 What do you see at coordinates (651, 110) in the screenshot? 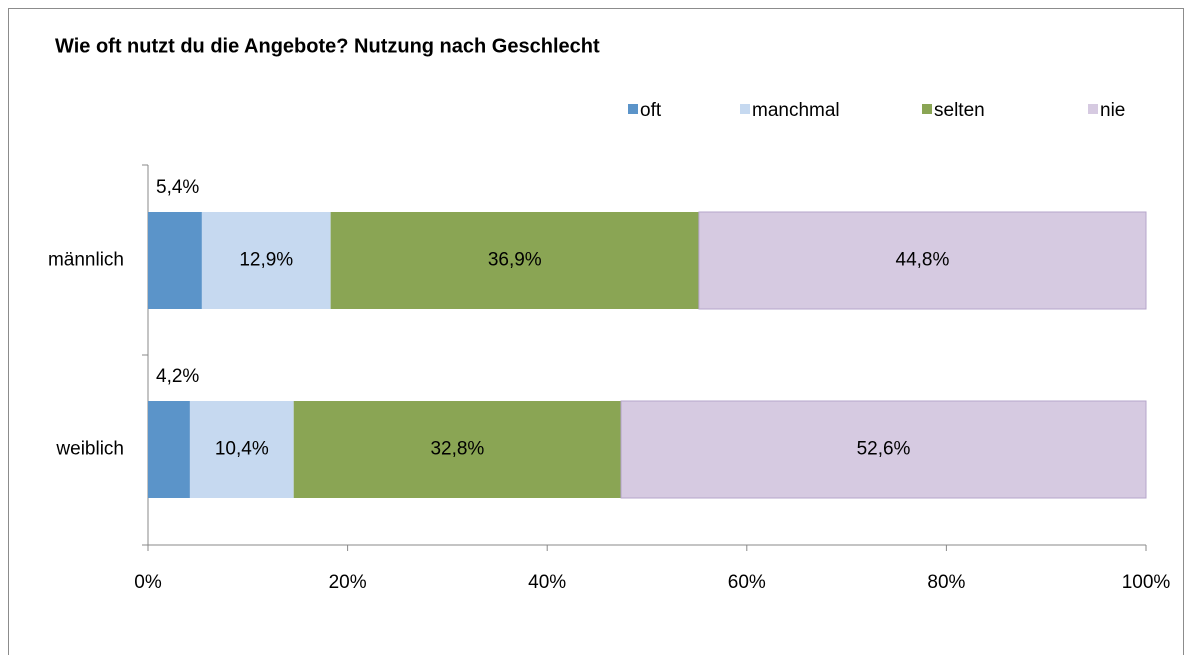
I see `legend-label: oft` at bounding box center [651, 110].